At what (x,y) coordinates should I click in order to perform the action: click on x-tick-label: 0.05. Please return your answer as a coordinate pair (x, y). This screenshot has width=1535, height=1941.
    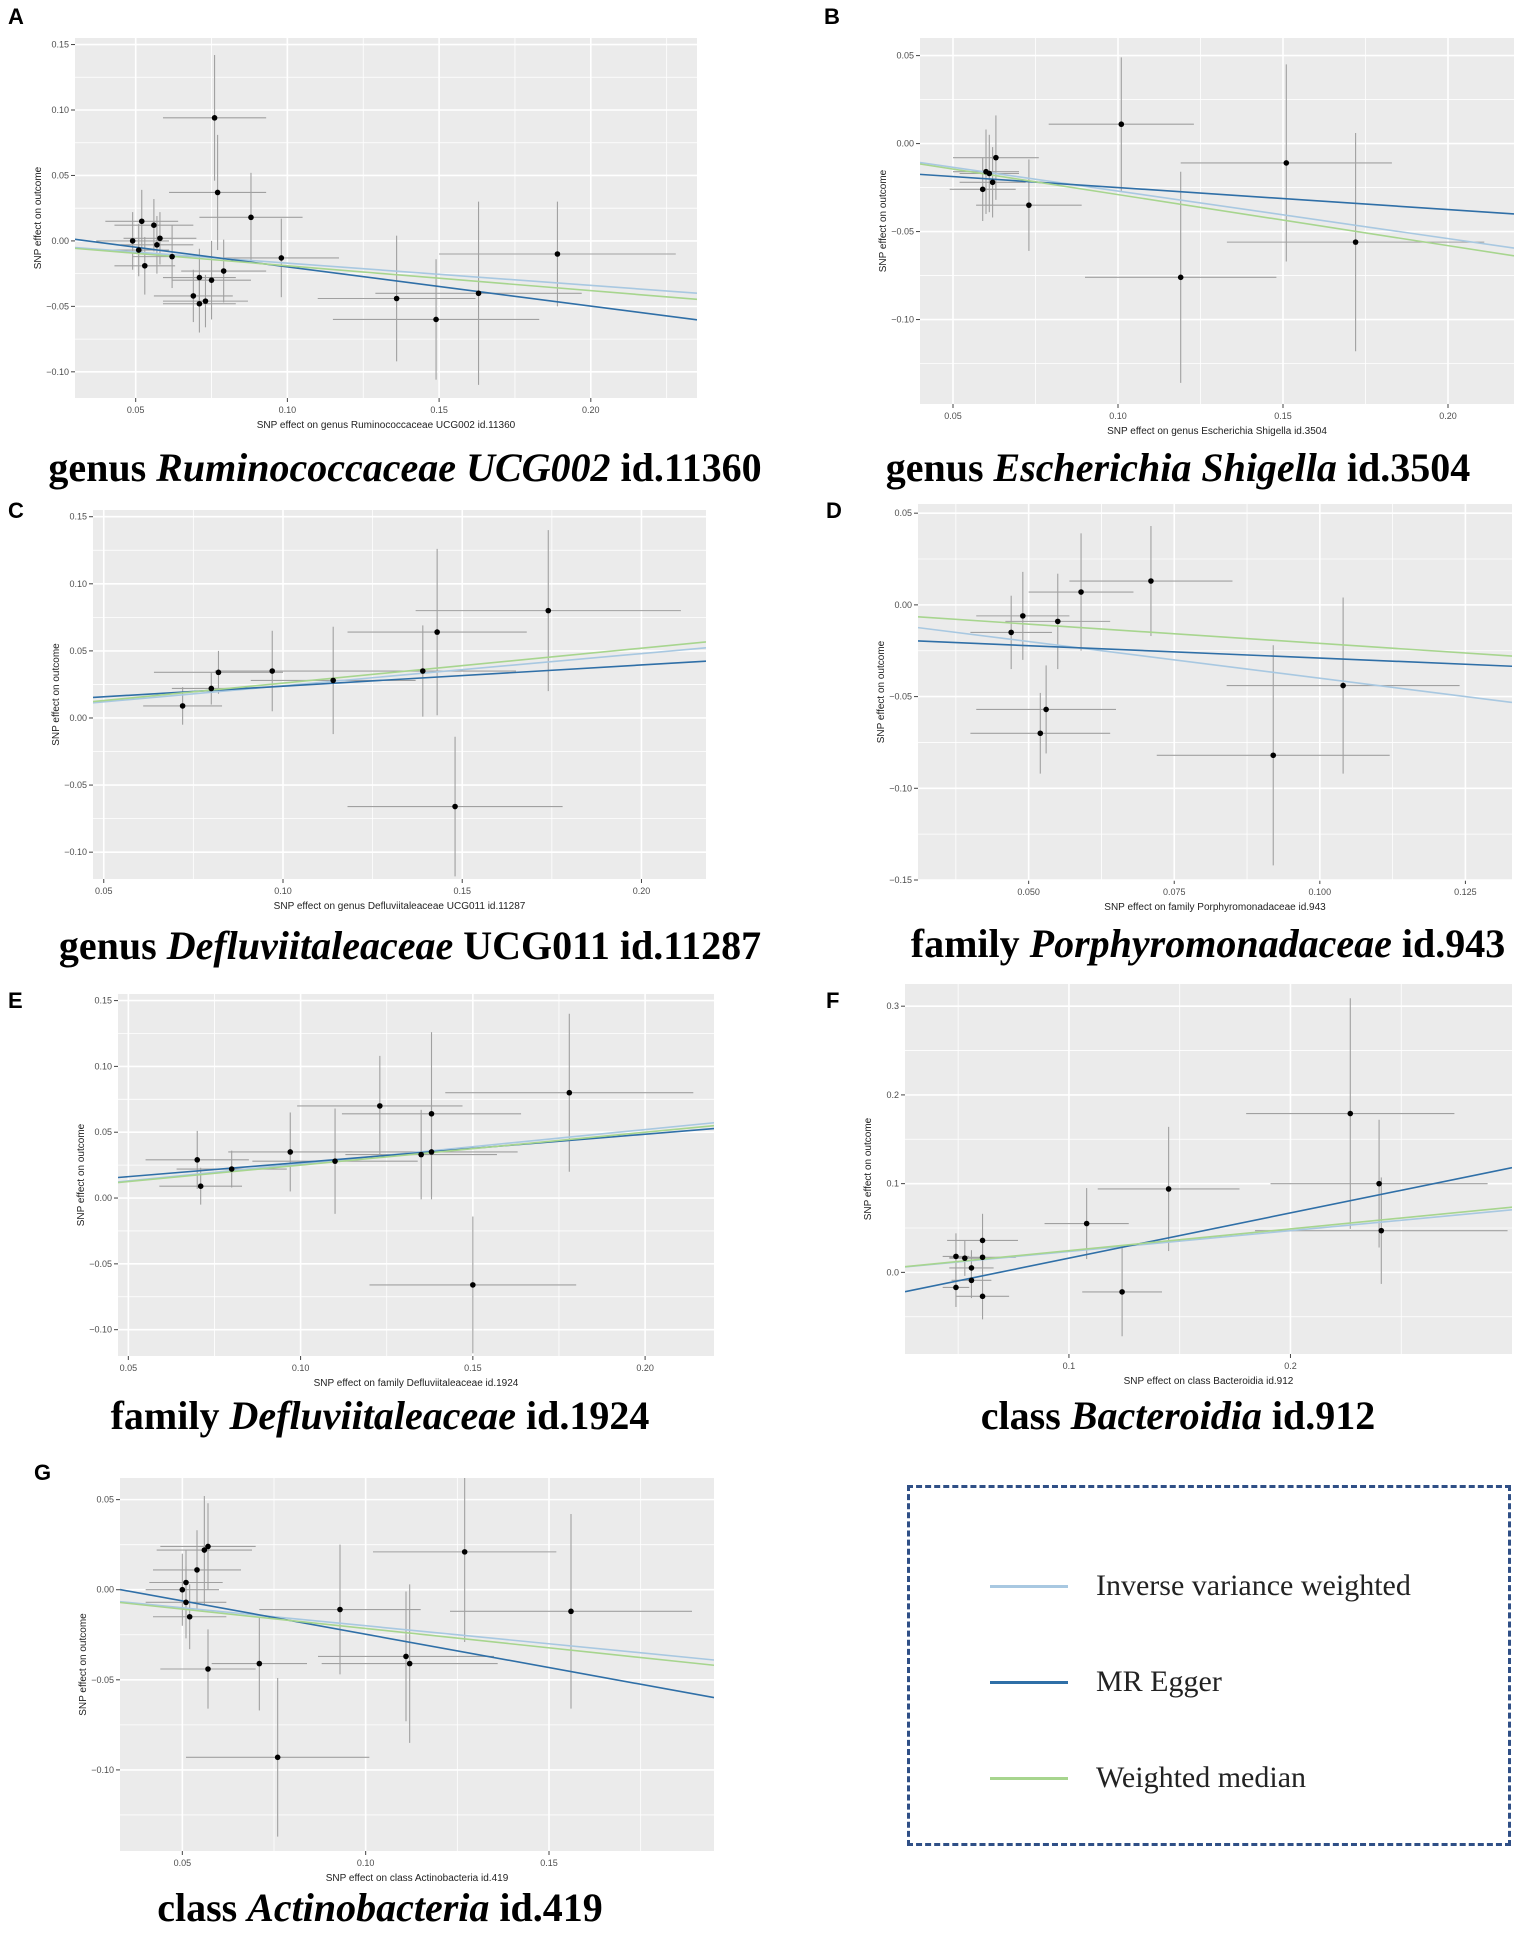
    Looking at the image, I should click on (104, 891).